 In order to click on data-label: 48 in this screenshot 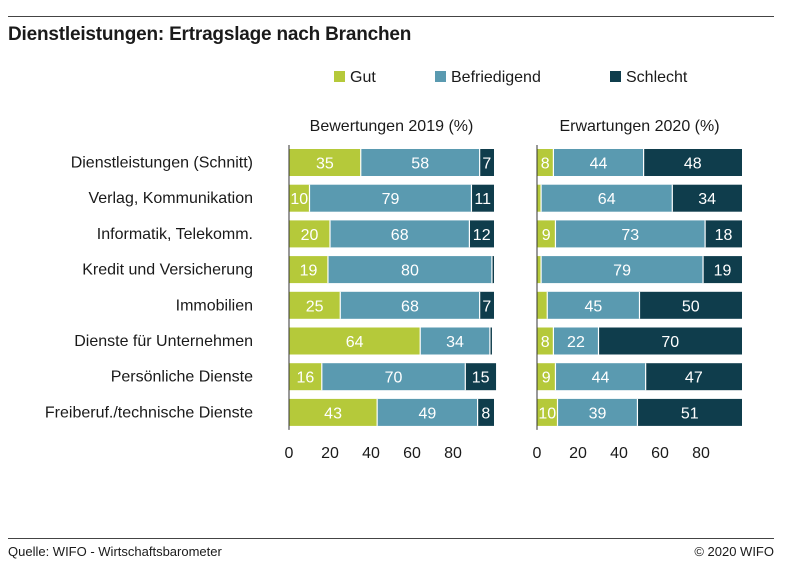, I will do `click(693, 164)`.